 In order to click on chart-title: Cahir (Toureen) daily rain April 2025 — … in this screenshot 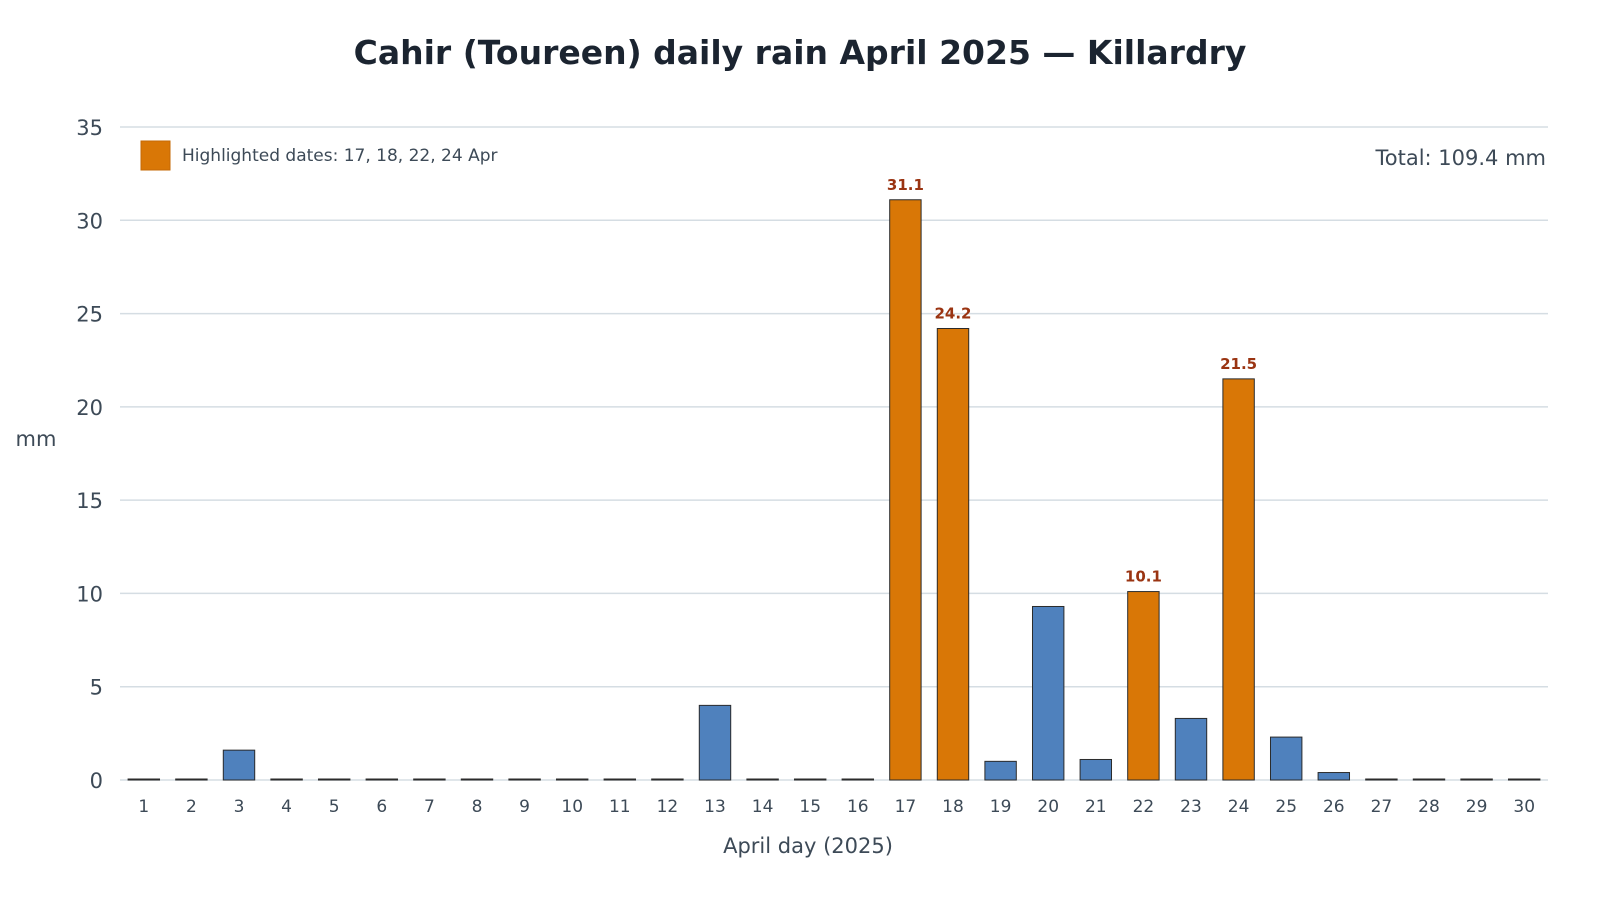, I will do `click(800, 52)`.